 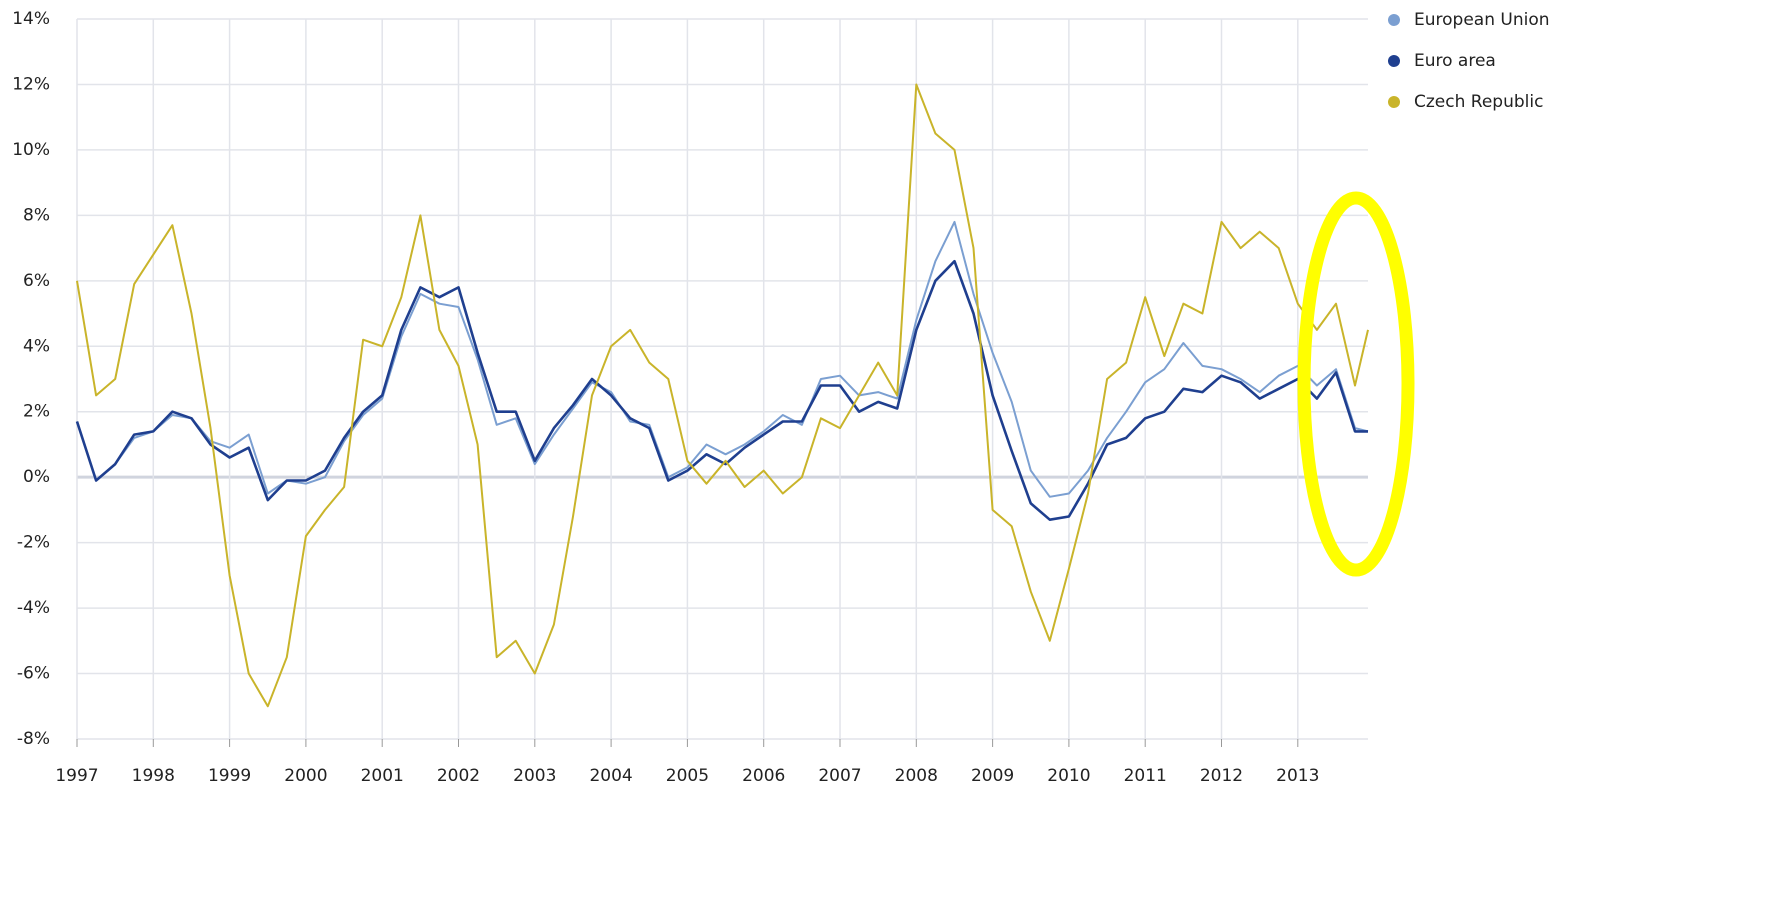 What do you see at coordinates (36, 215) in the screenshot?
I see `y-tick-label: 8%` at bounding box center [36, 215].